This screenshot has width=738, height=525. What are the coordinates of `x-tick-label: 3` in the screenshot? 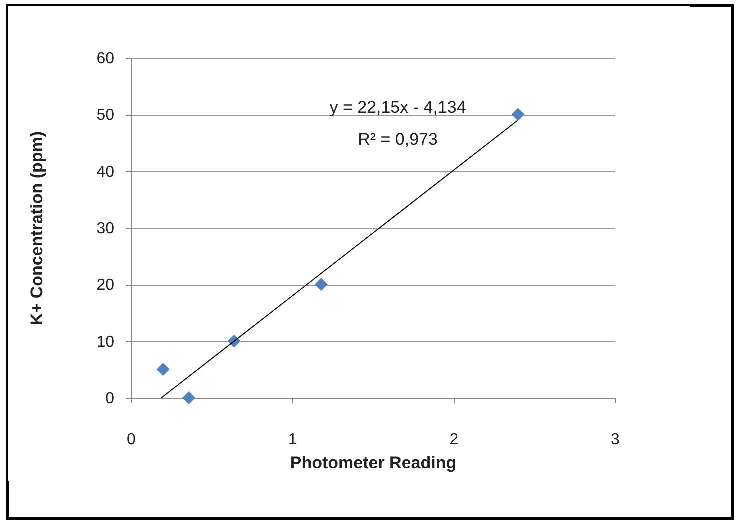 It's located at (615, 440).